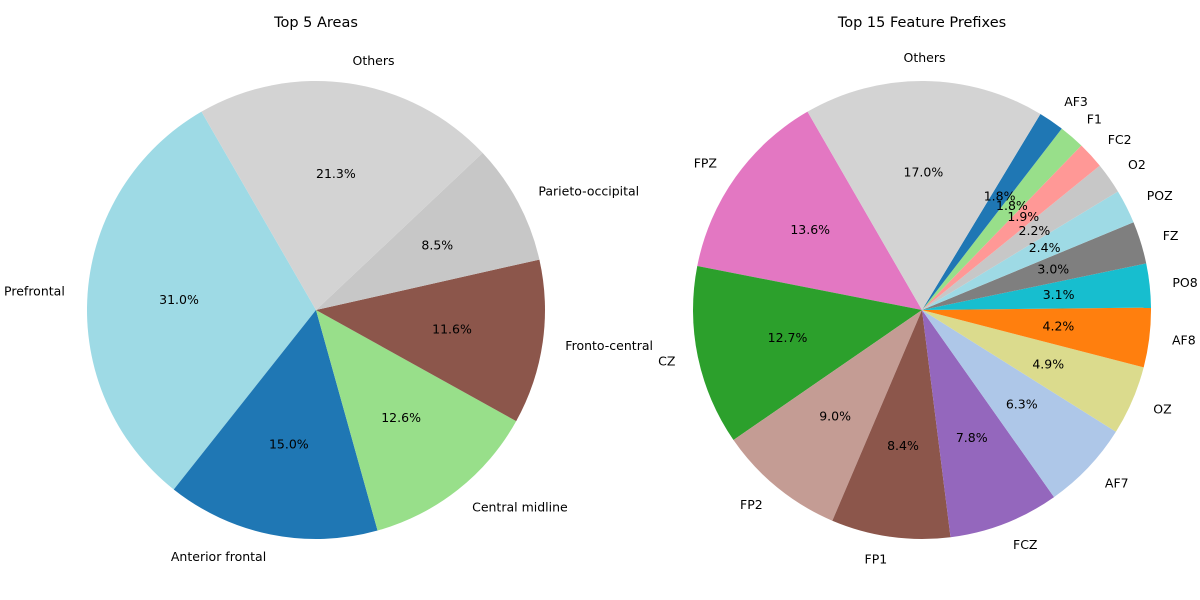 Image resolution: width=1200 pixels, height=600 pixels. What do you see at coordinates (809, 211) in the screenshot?
I see `pie-slice-fpz` at bounding box center [809, 211].